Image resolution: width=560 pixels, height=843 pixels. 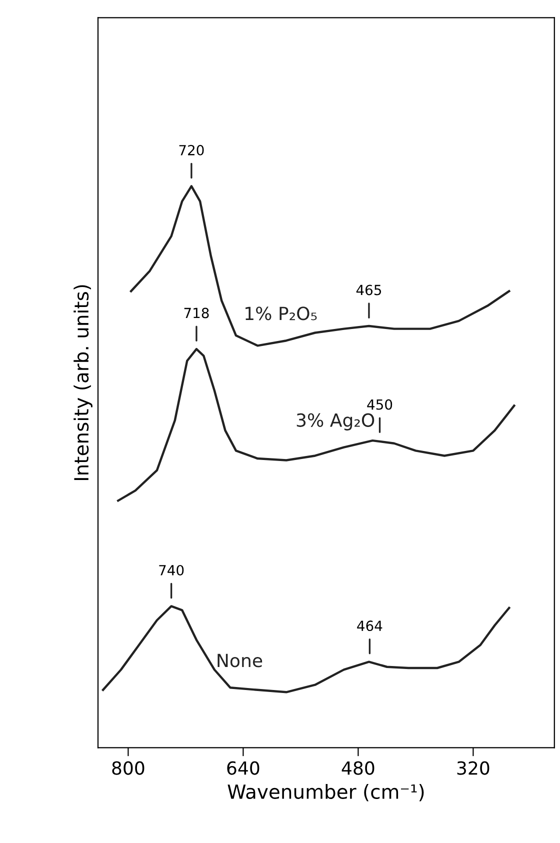 What do you see at coordinates (196, 313) in the screenshot?
I see `annotation: 718` at bounding box center [196, 313].